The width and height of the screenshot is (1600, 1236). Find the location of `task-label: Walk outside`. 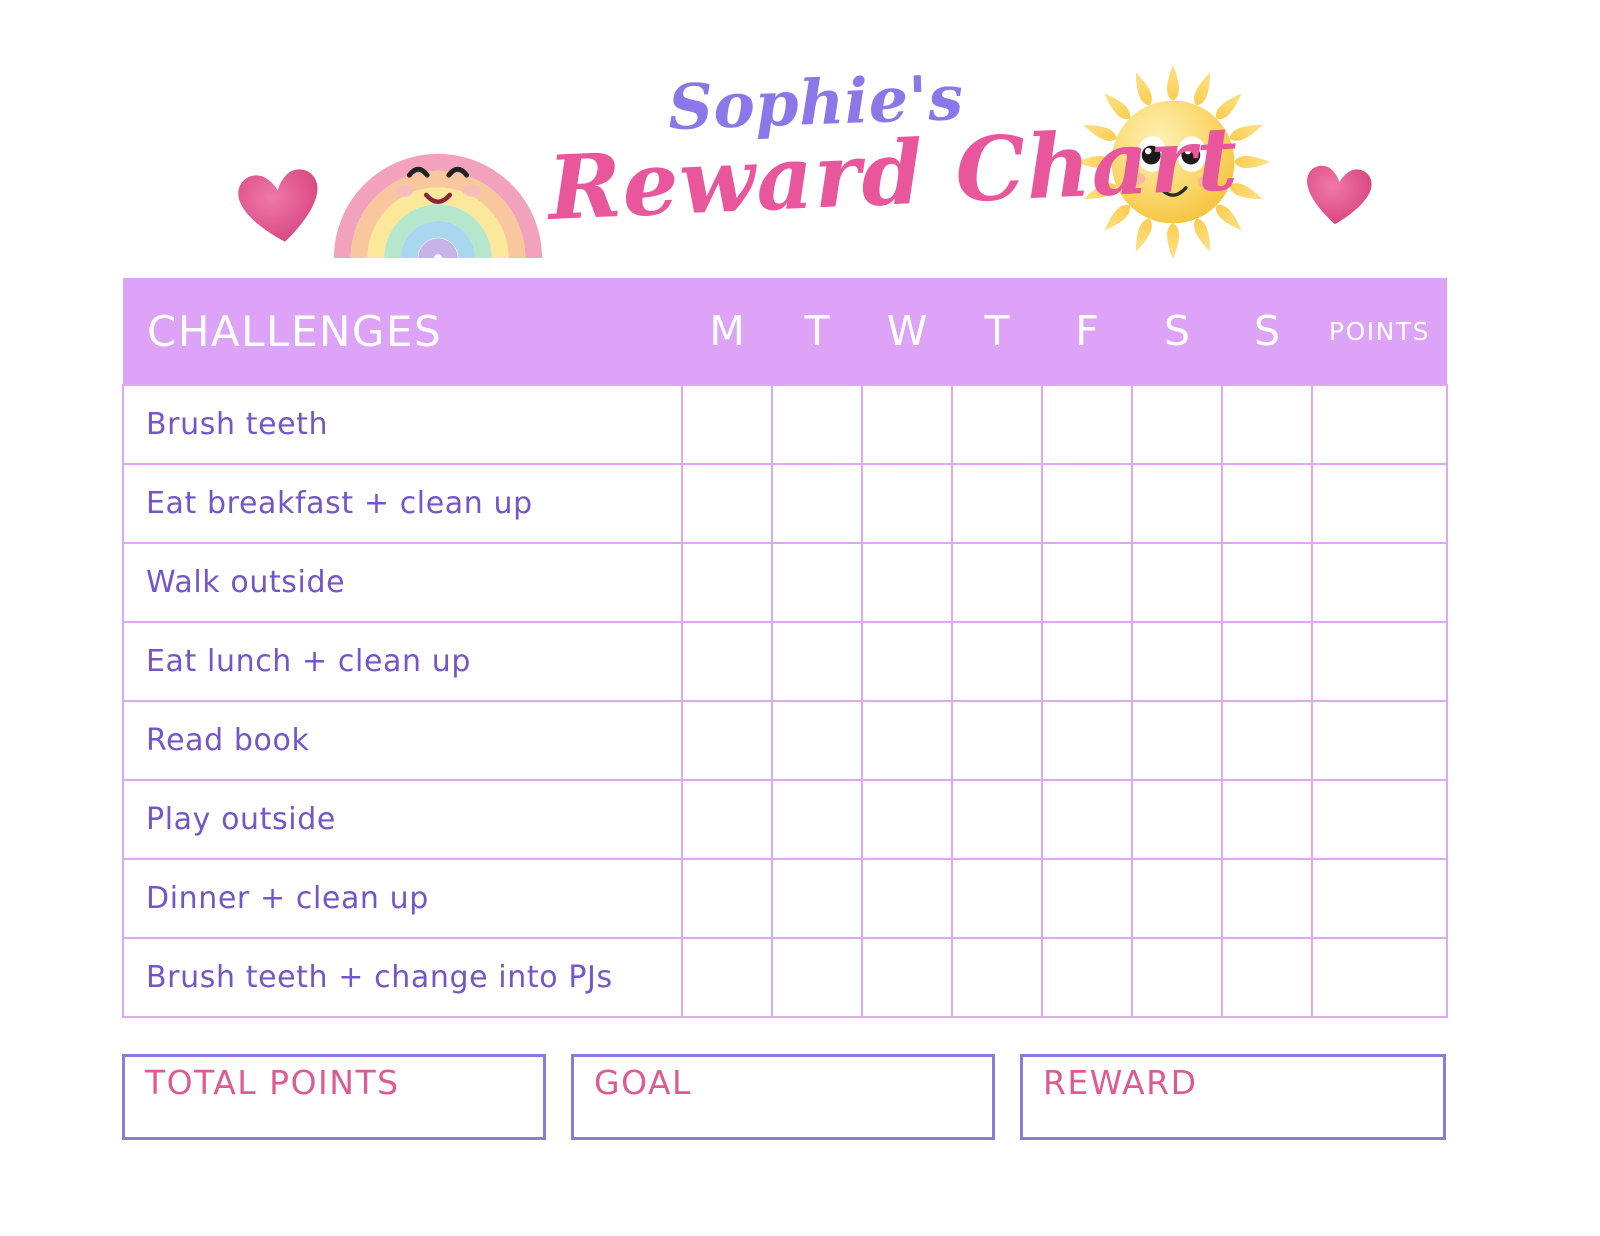

task-label: Walk outside is located at coordinates (402, 582).